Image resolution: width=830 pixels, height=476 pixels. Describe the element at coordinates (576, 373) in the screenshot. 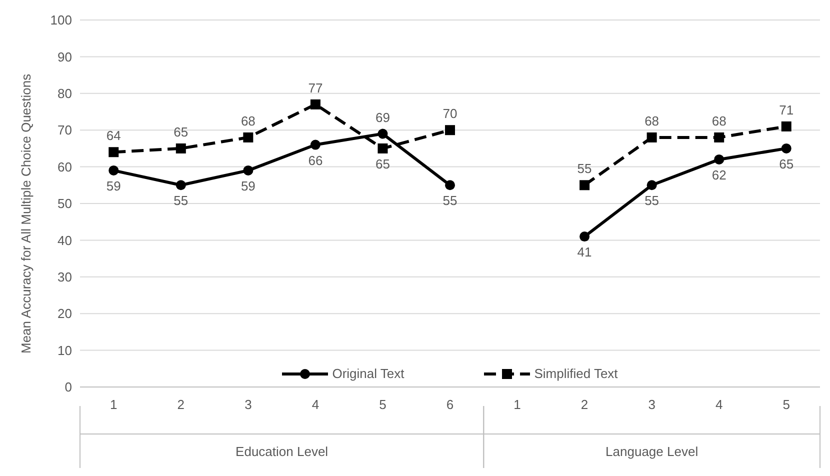

I see `legend-label: Simplified Text` at that location.